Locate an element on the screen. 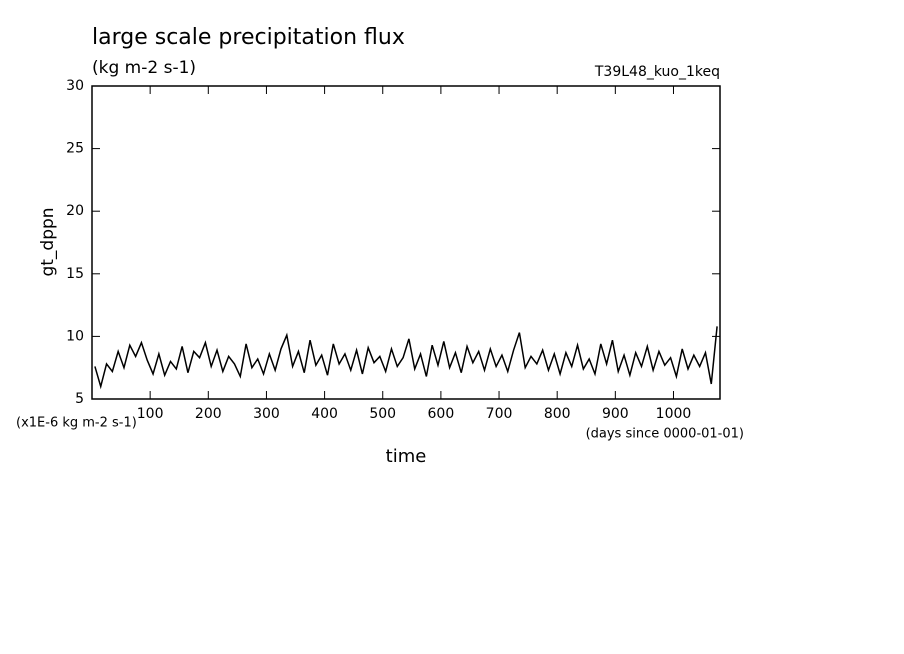  x-tick-label: 800 is located at coordinates (557, 414).